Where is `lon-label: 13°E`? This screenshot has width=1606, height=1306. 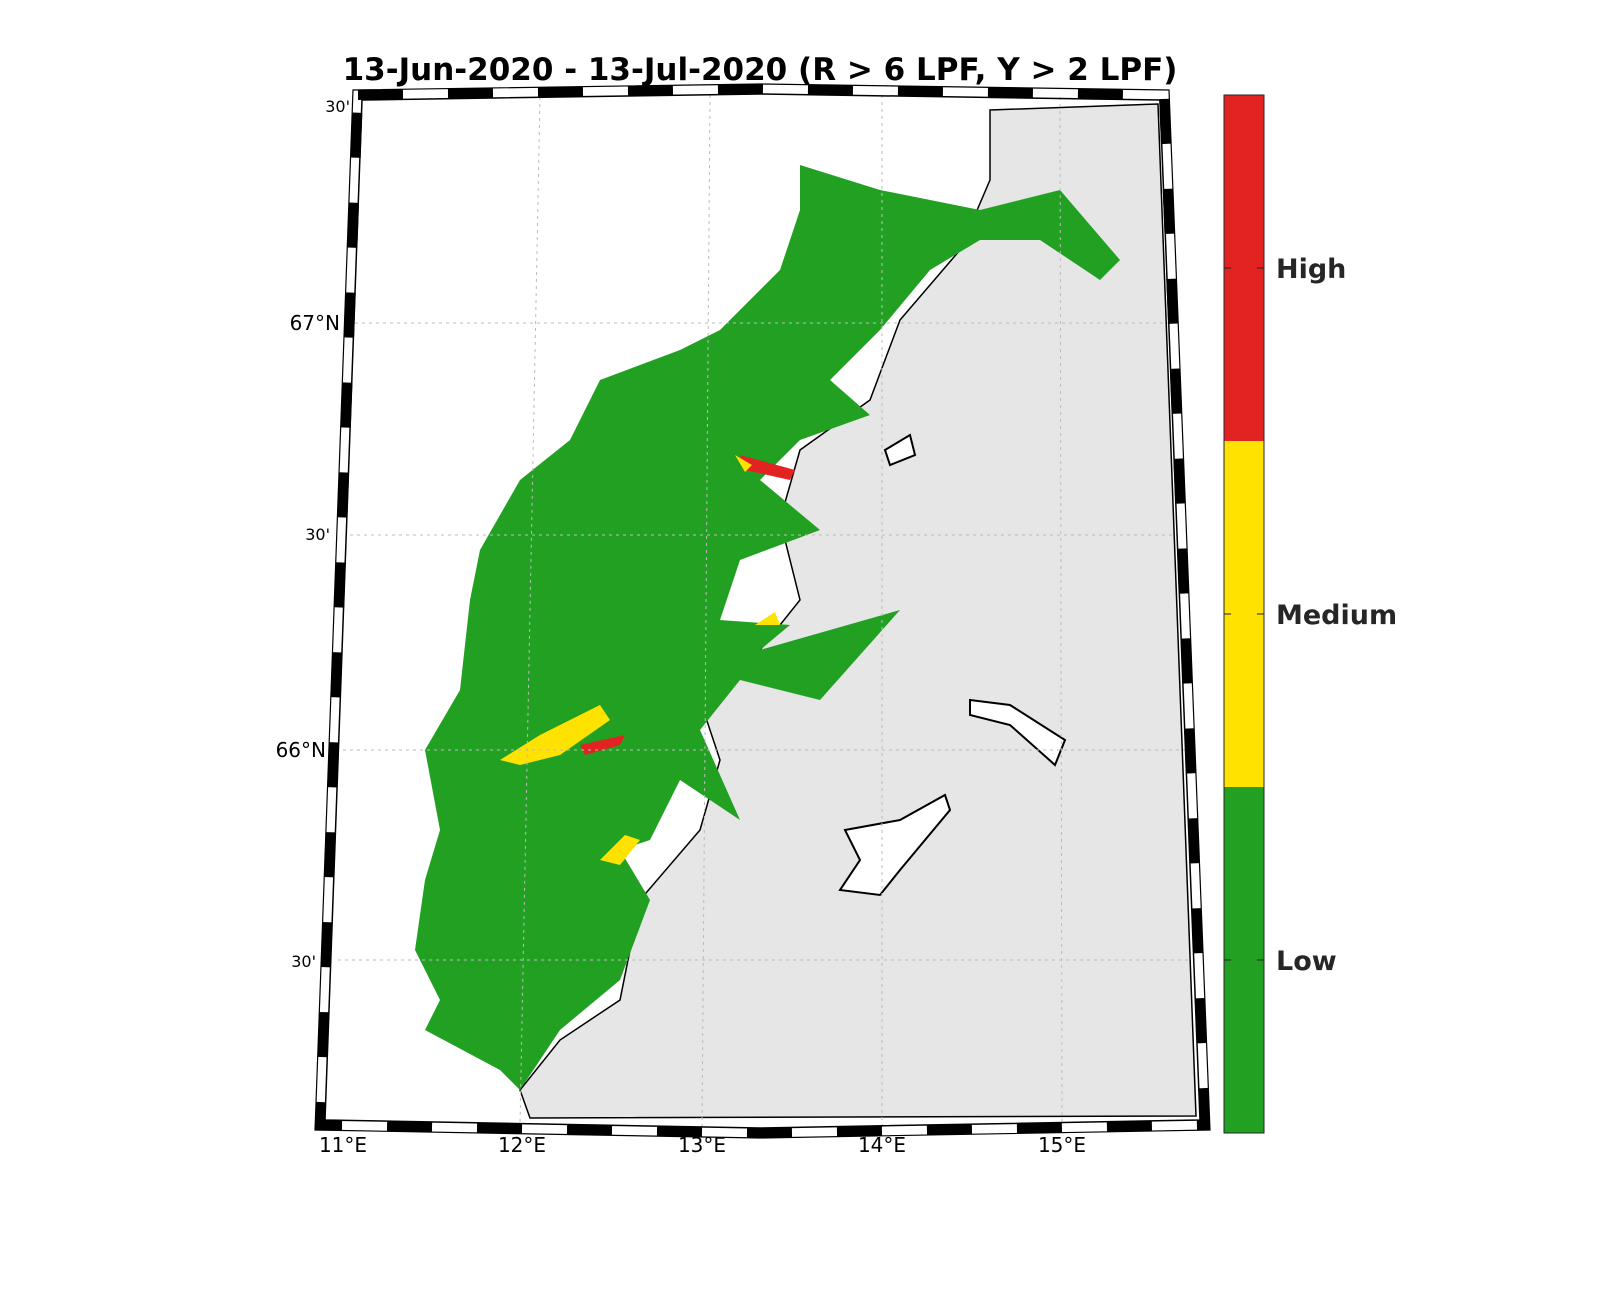 lon-label: 13°E is located at coordinates (702, 1145).